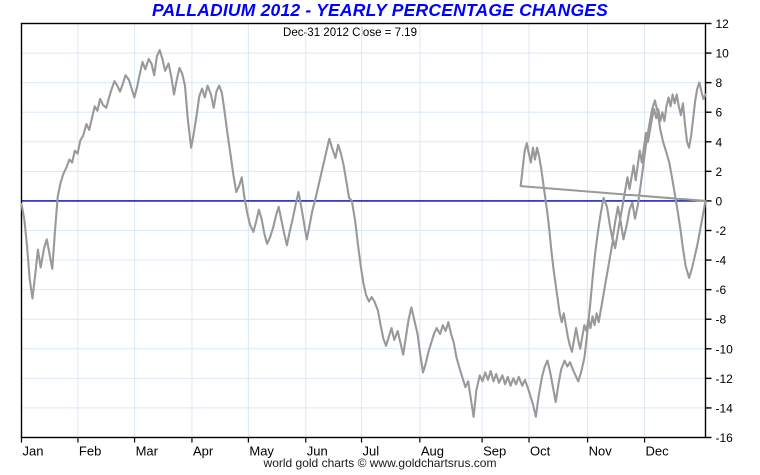  I want to click on y-tick-label: -14, so click(725, 408).